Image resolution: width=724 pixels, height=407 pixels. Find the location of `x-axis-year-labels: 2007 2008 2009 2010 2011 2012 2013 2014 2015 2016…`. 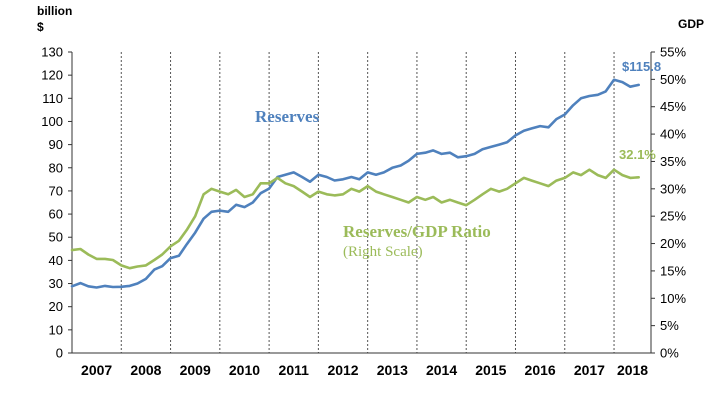

x-axis-year-labels: 2007 2008 2009 2010 2011 2012 2013 2014 2015 2016… is located at coordinates (364, 370).